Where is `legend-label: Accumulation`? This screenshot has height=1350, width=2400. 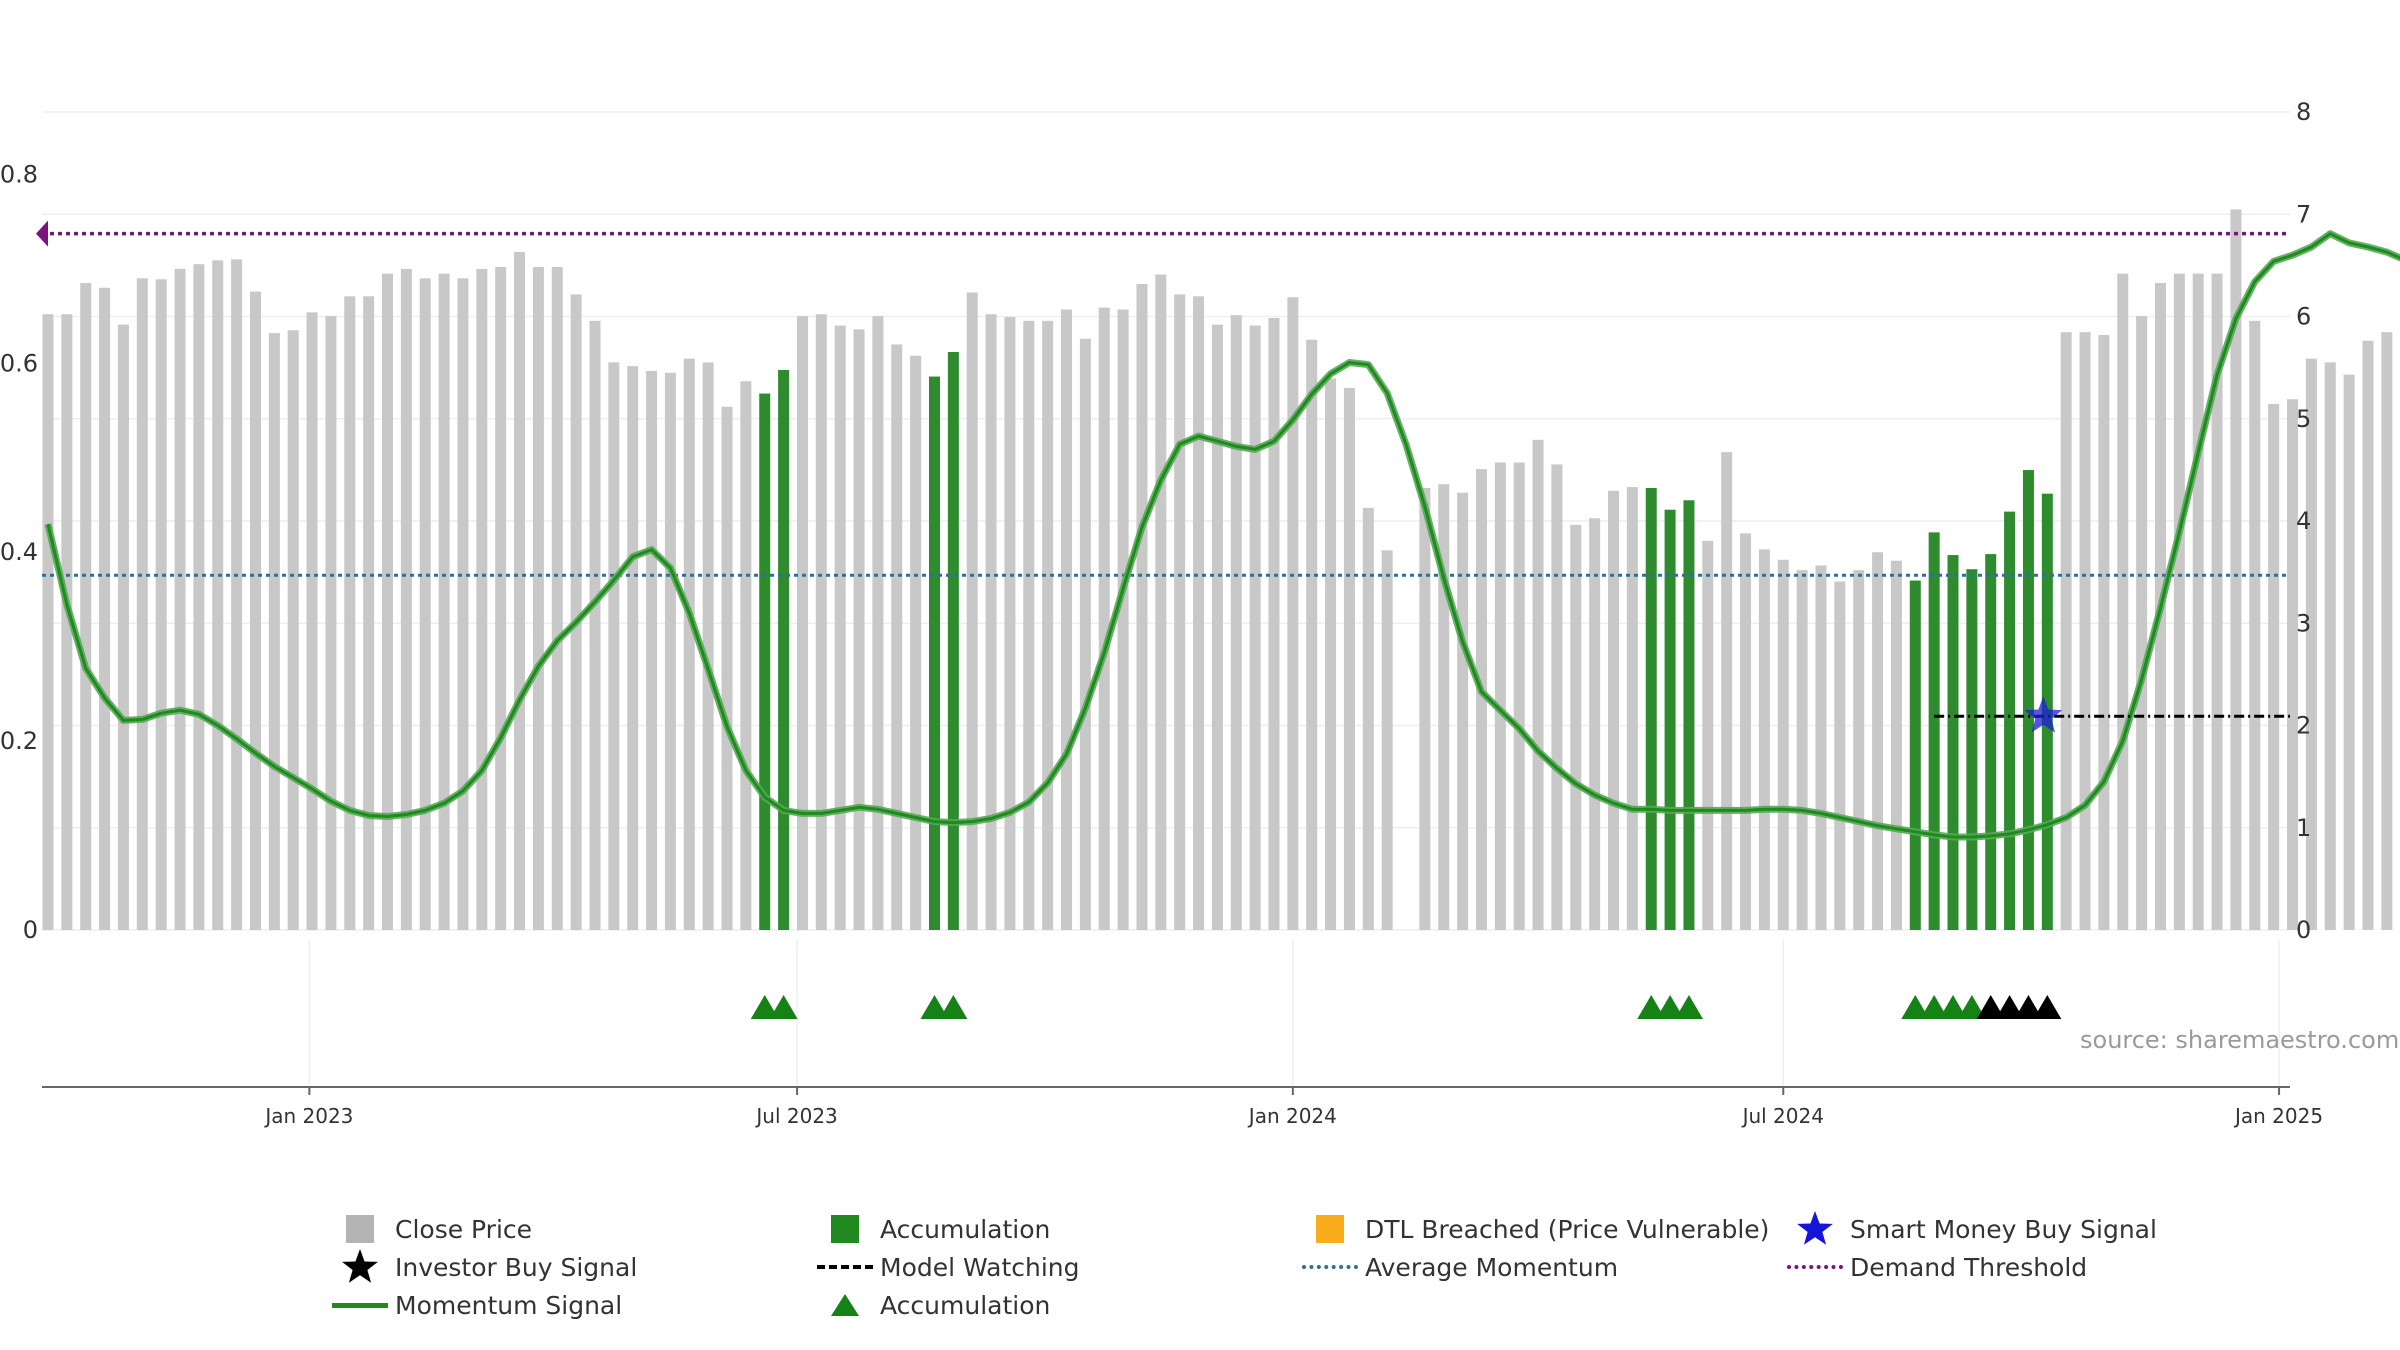
legend-label: Accumulation is located at coordinates (965, 1229).